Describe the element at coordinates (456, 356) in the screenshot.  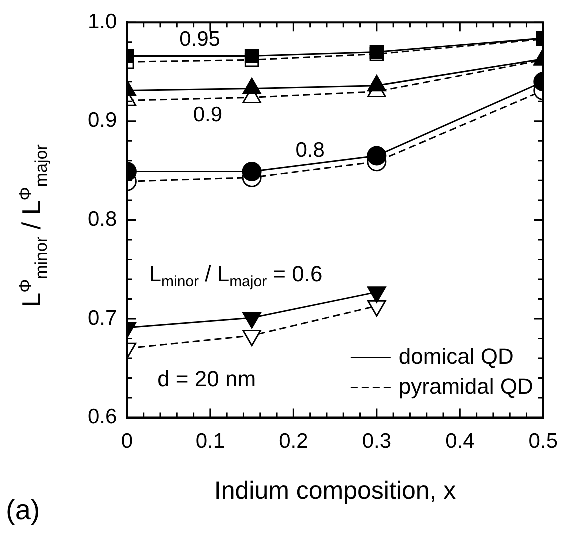
I see `legend-label: domical QD` at that location.